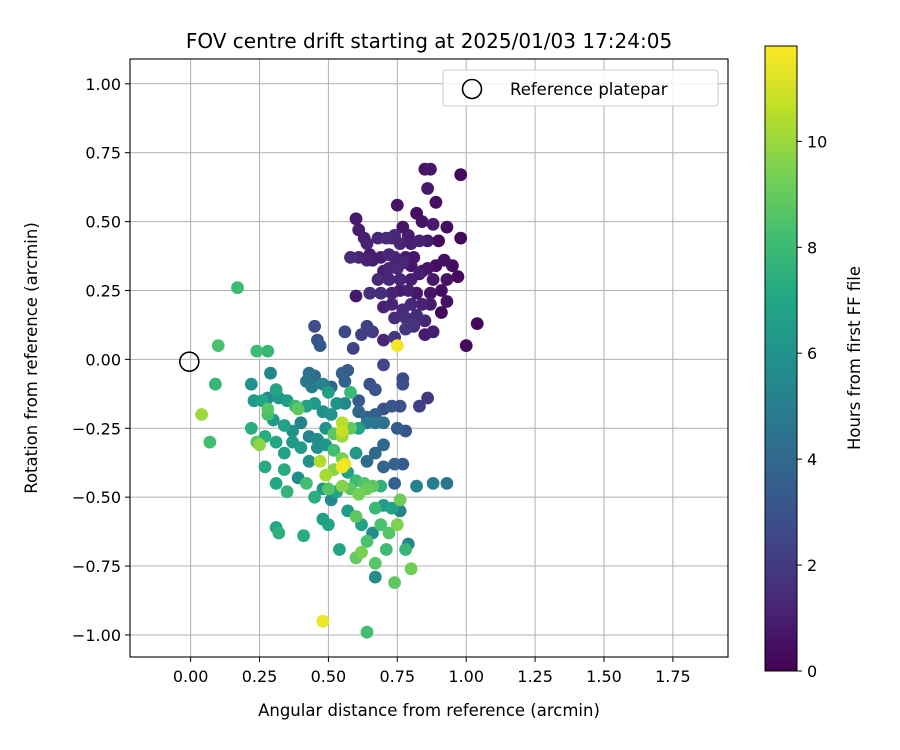 Image resolution: width=900 pixels, height=750 pixels. What do you see at coordinates (812, 565) in the screenshot?
I see `colorbar-tick-label: 2` at bounding box center [812, 565].